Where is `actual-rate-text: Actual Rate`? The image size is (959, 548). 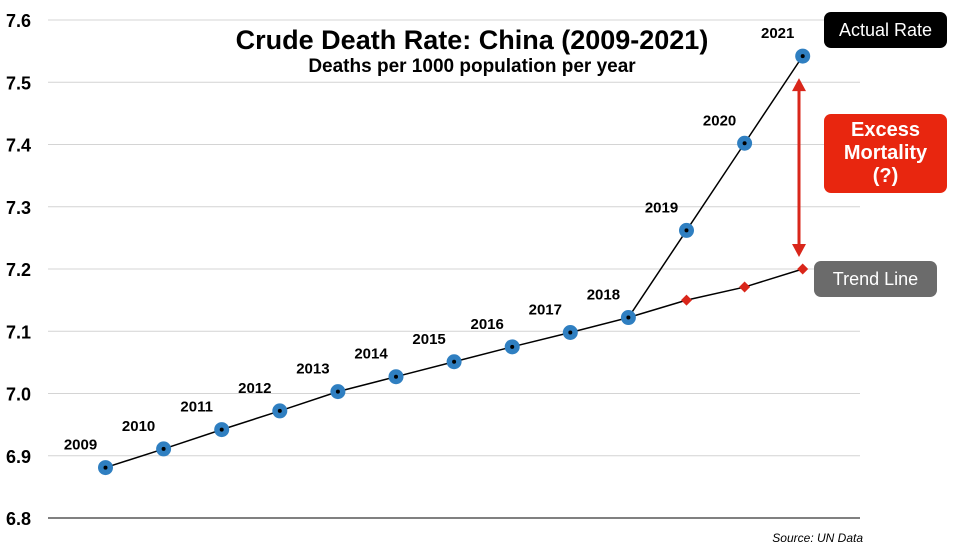 actual-rate-text: Actual Rate is located at coordinates (885, 29).